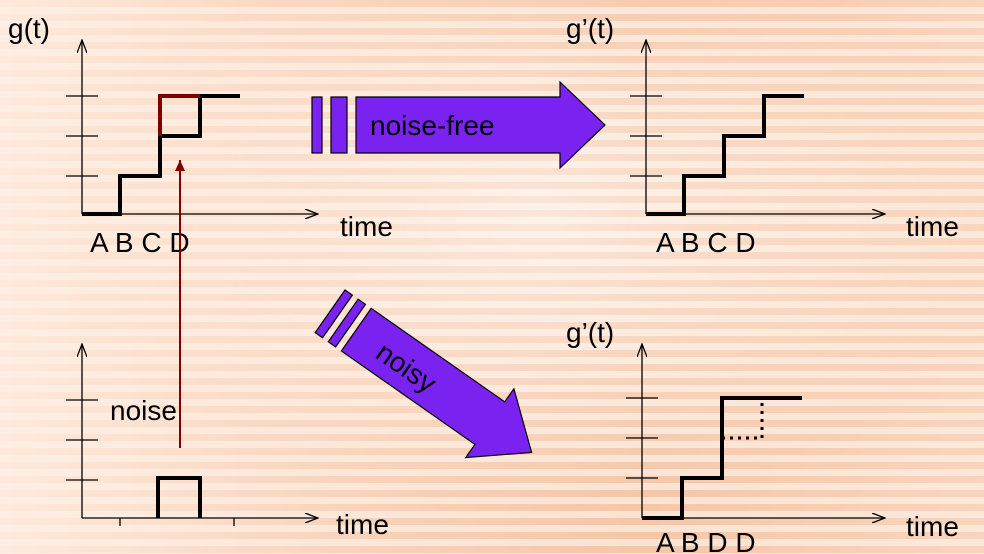 The width and height of the screenshot is (984, 554). Describe the element at coordinates (743, 419) in the screenshot. I see `missing-step-dotted` at that location.